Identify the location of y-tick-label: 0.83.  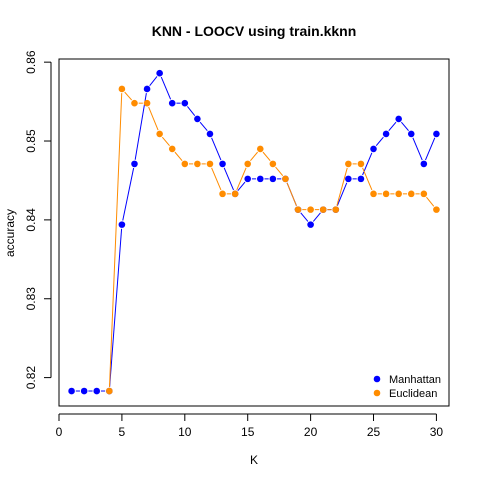
(31, 299).